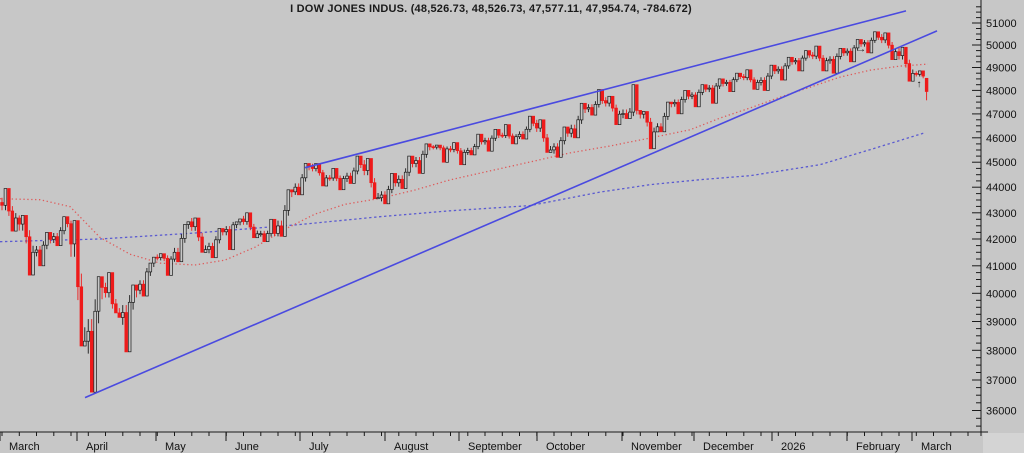 The width and height of the screenshot is (1024, 453). I want to click on month-label: December, so click(728, 447).